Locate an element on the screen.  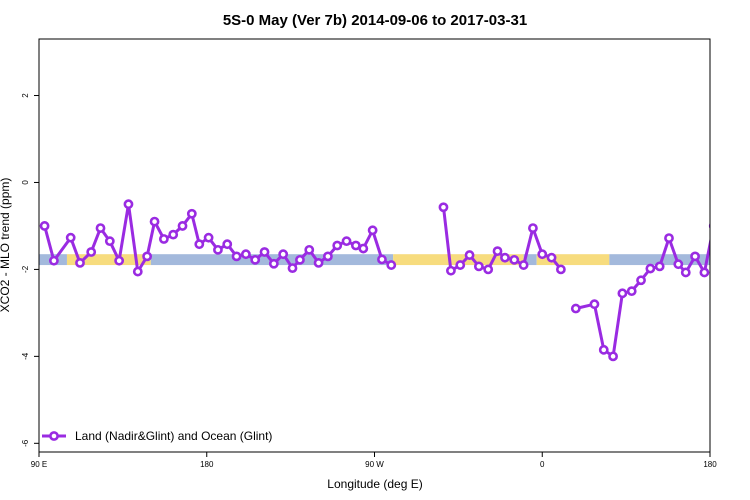
x-tick-label-3: 0 is located at coordinates (542, 464).